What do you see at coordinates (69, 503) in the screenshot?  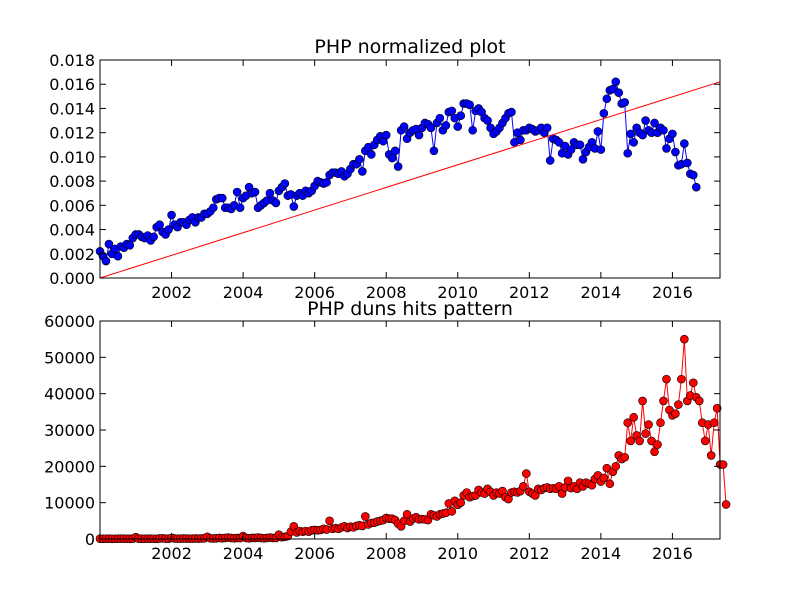 I see `y-tick-label: 10000` at bounding box center [69, 503].